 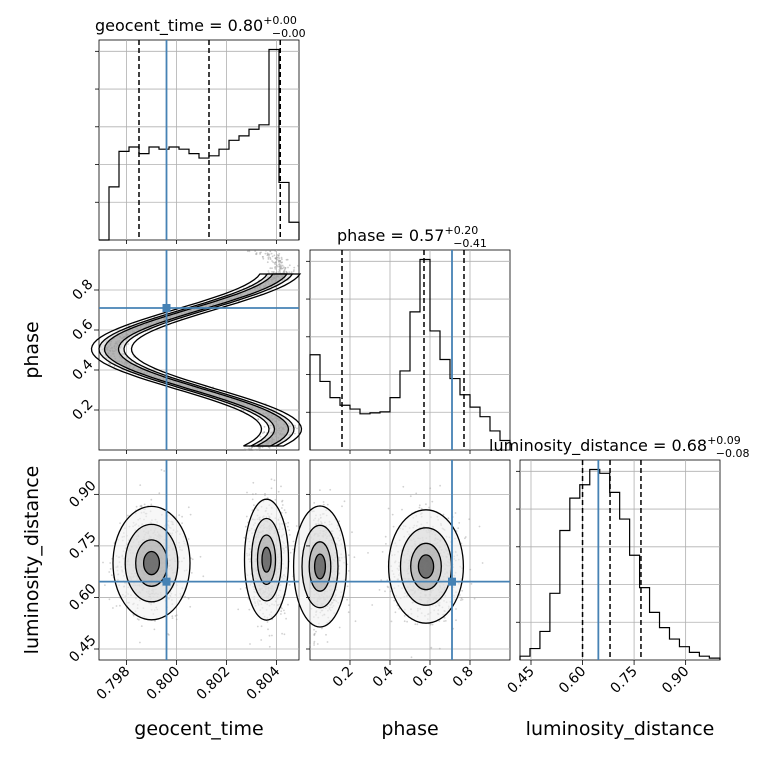 I want to click on x-tick-label: 0.2, so click(x=343, y=677).